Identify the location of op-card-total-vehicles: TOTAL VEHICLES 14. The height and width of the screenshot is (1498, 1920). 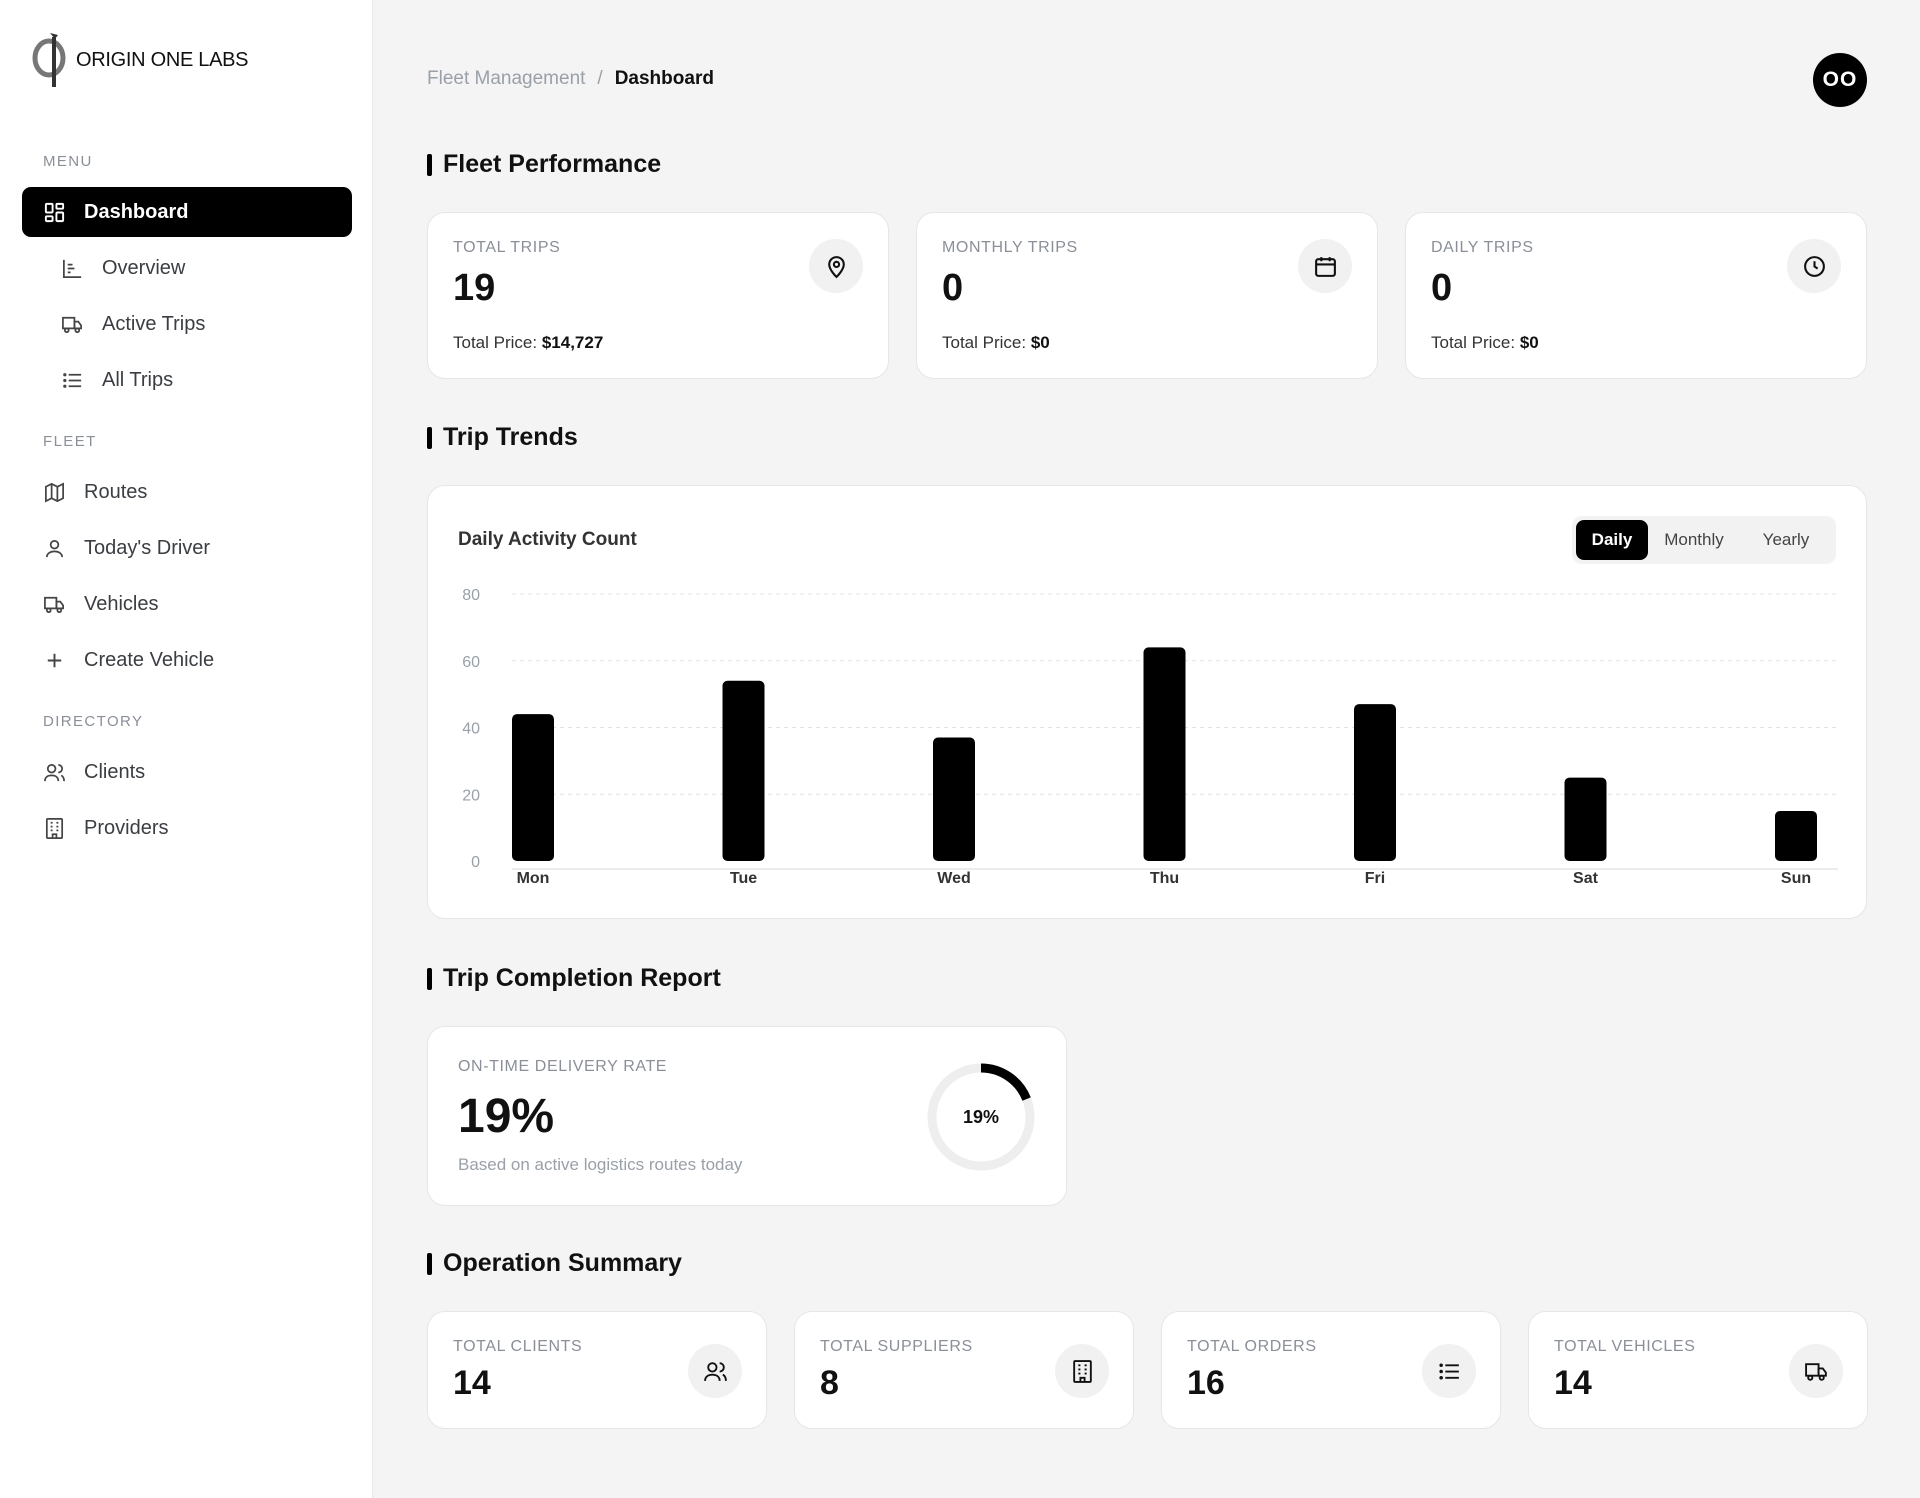
(1698, 1370).